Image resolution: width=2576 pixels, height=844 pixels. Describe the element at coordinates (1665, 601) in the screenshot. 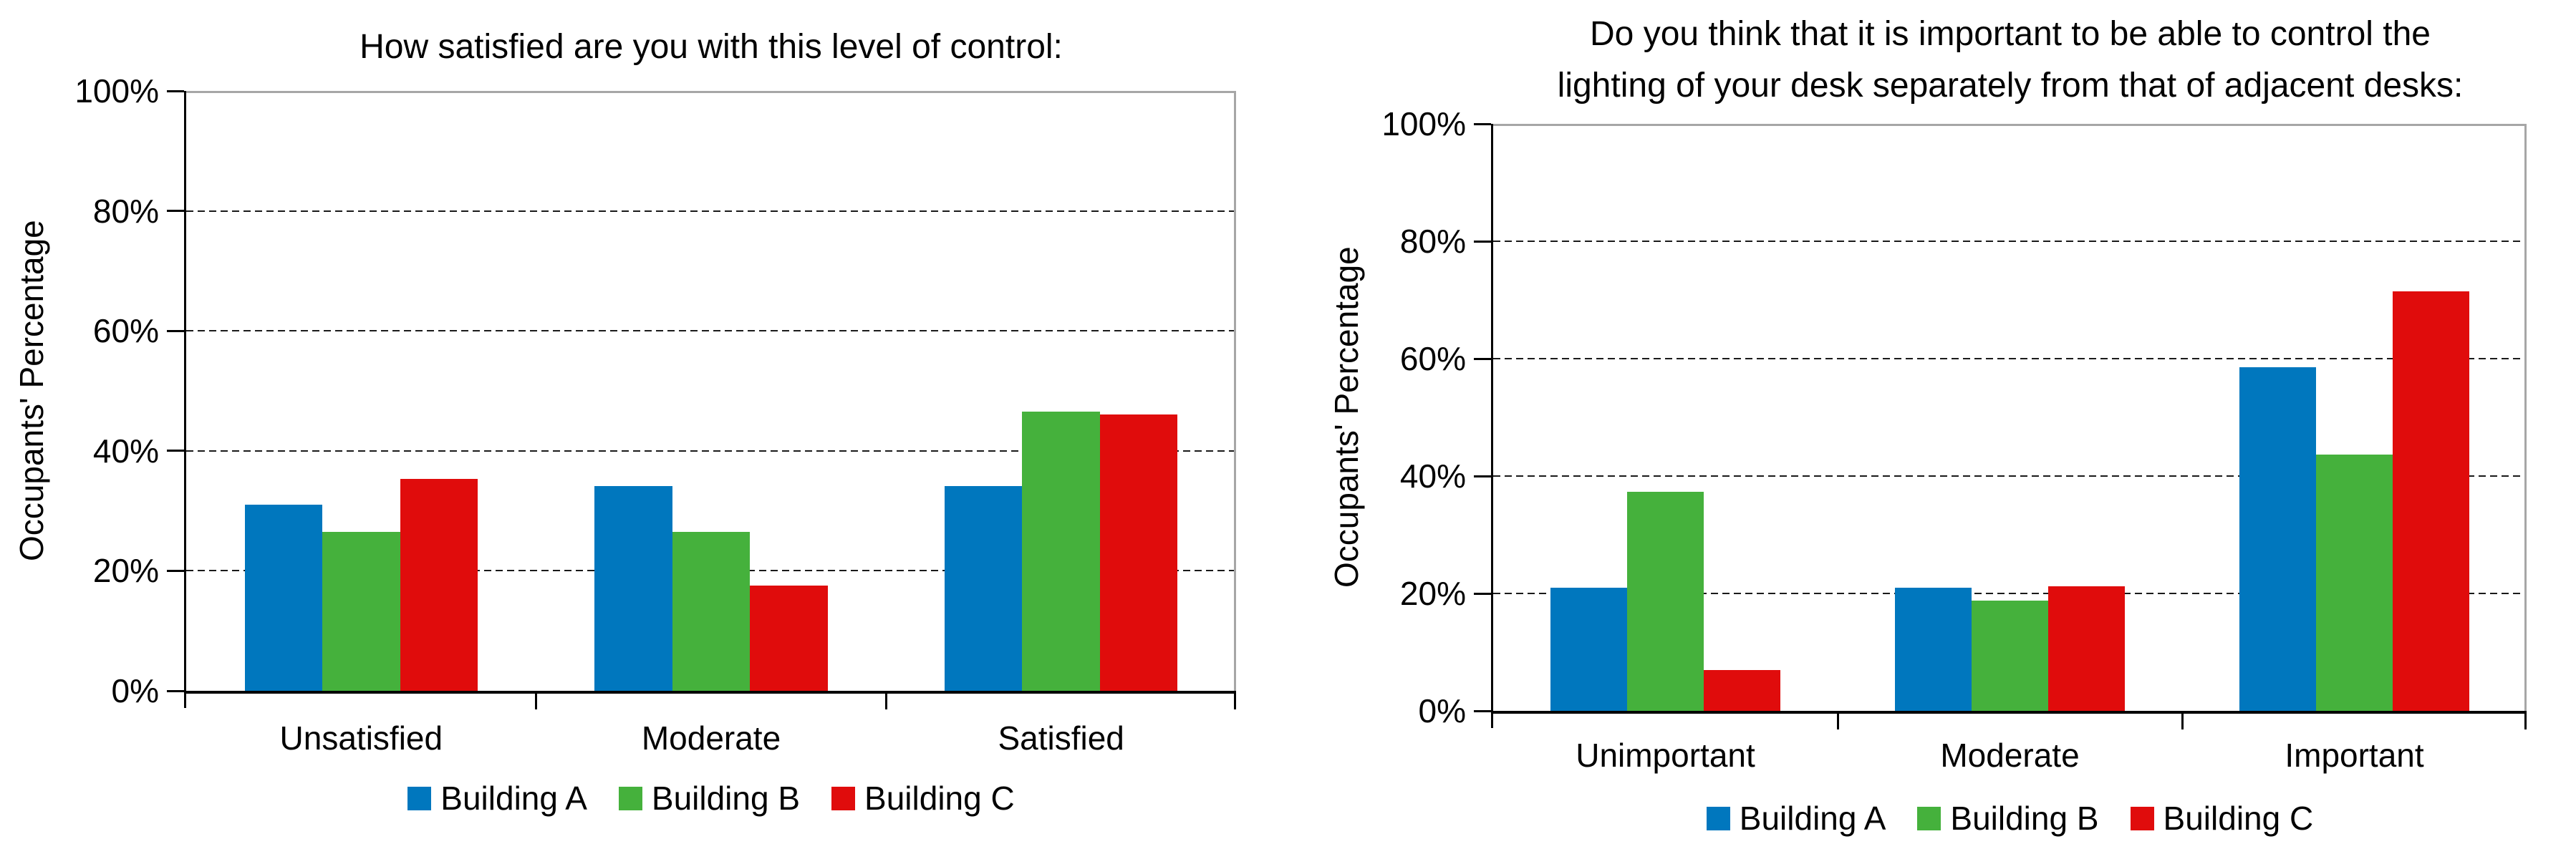

I see `bar-building-b-unimportant` at that location.